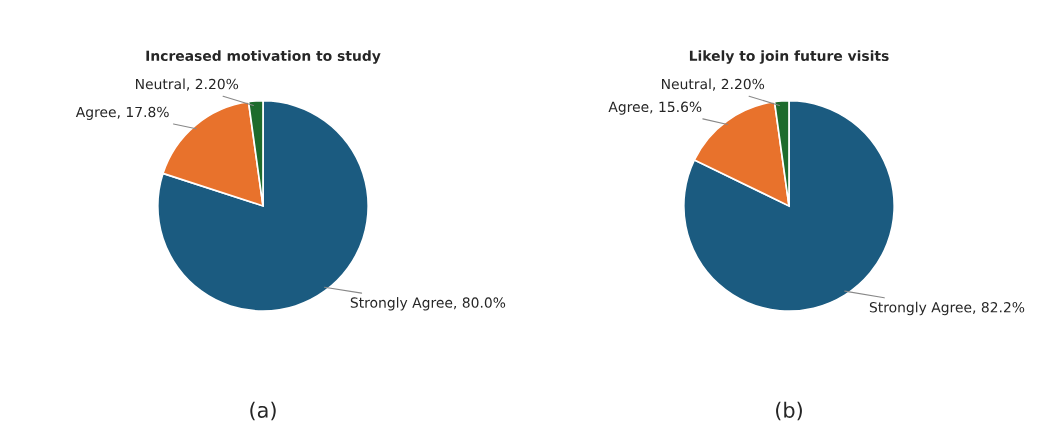  Describe the element at coordinates (789, 57) in the screenshot. I see `chart-title: Likely to join future visits` at that location.